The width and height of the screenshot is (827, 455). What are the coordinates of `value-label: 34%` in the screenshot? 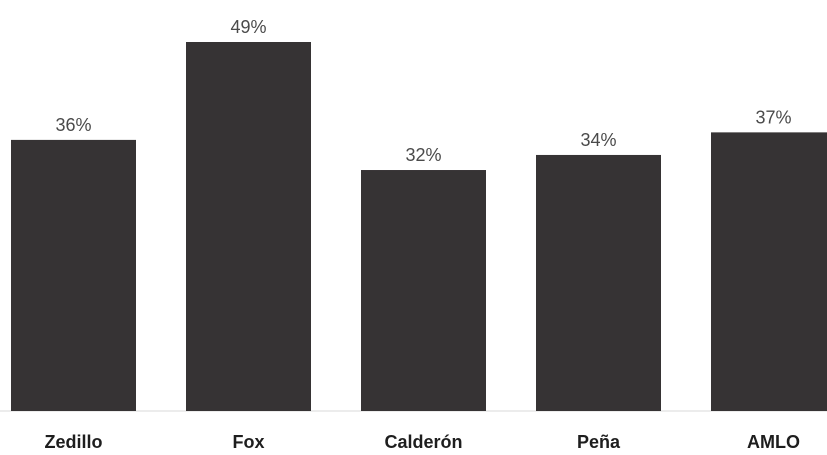 It's located at (598, 140).